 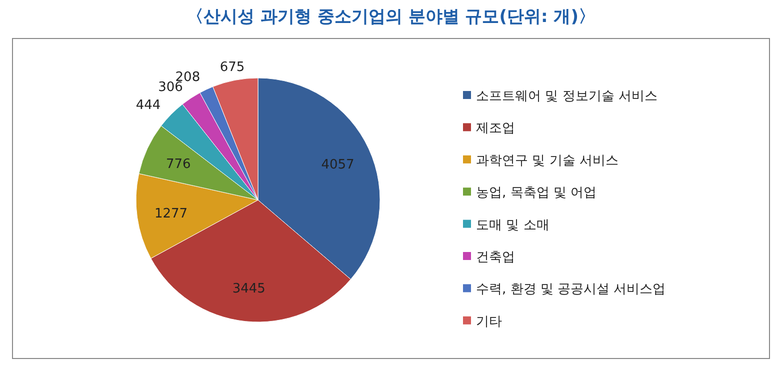 I want to click on legend-label: 수력, 환경 및 공공시설 서비스업, so click(x=571, y=290).